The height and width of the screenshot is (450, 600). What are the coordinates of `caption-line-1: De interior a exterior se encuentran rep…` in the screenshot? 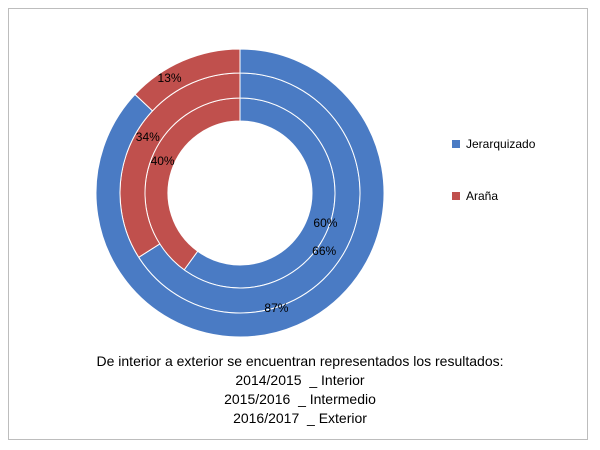 It's located at (300, 361).